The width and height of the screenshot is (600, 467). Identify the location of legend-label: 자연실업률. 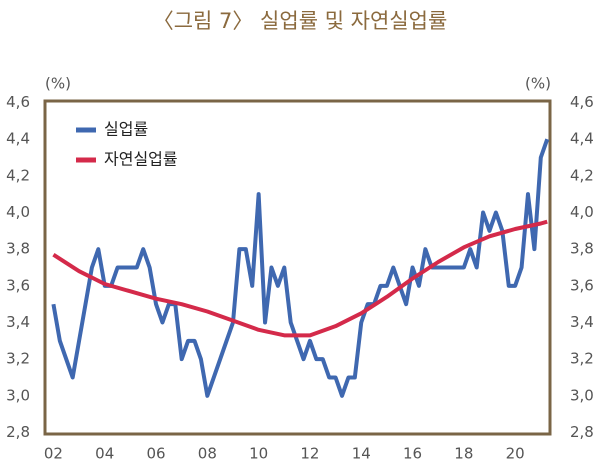
(141, 159).